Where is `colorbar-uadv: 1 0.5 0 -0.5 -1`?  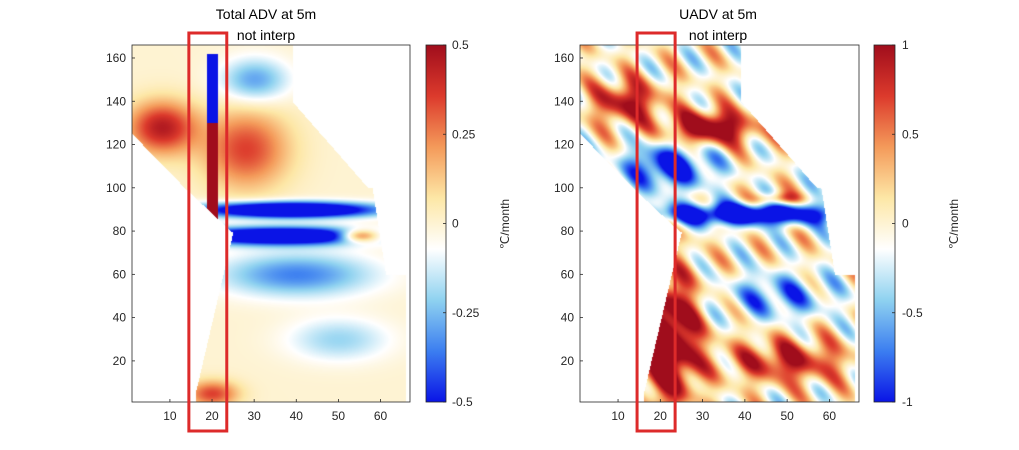 colorbar-uadv: 1 0.5 0 -0.5 -1 is located at coordinates (898, 223).